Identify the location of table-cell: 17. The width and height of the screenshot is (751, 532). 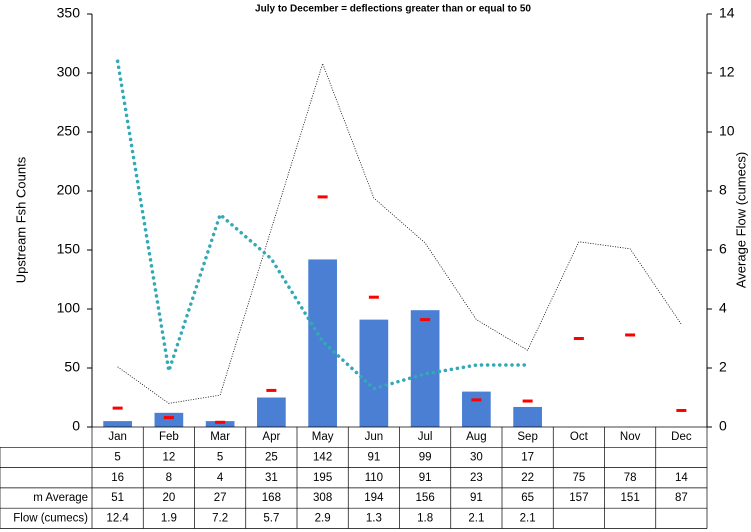
(527, 457).